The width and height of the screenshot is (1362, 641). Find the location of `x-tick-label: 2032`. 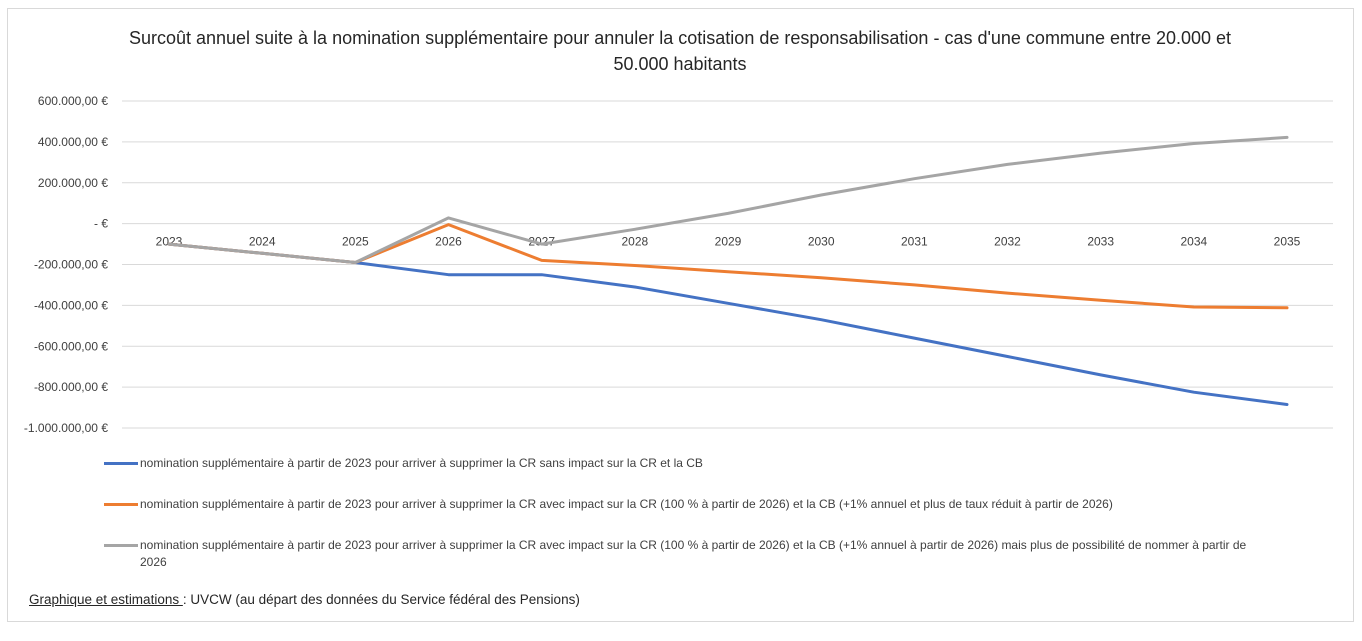

x-tick-label: 2032 is located at coordinates (1007, 242).